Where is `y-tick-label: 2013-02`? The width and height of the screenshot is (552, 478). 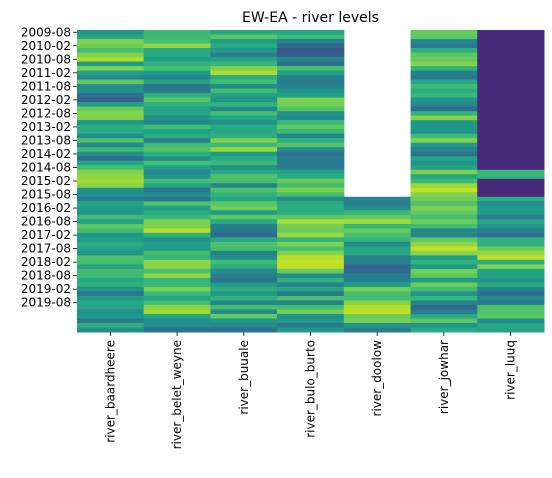
y-tick-label: 2013-02 is located at coordinates (46, 127).